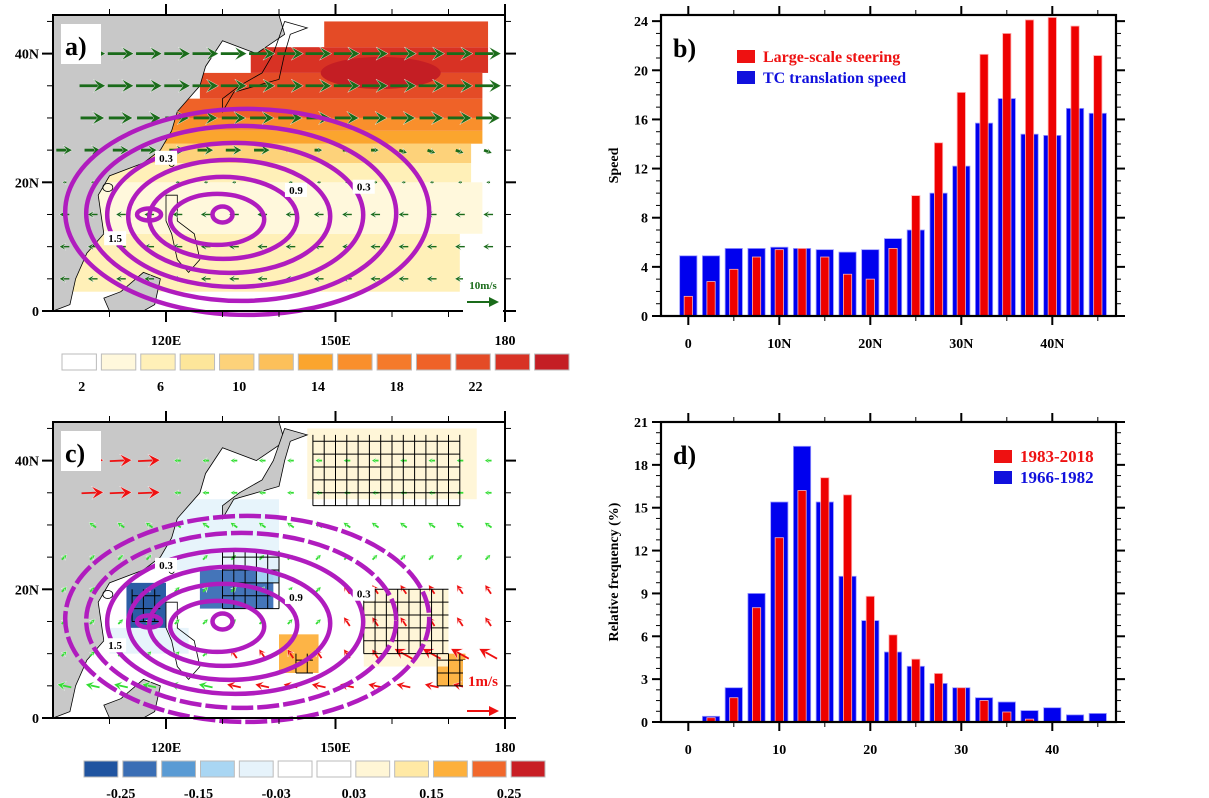 This screenshot has width=1209, height=798. What do you see at coordinates (644, 637) in the screenshot?
I see `y-tick-label: 6` at bounding box center [644, 637].